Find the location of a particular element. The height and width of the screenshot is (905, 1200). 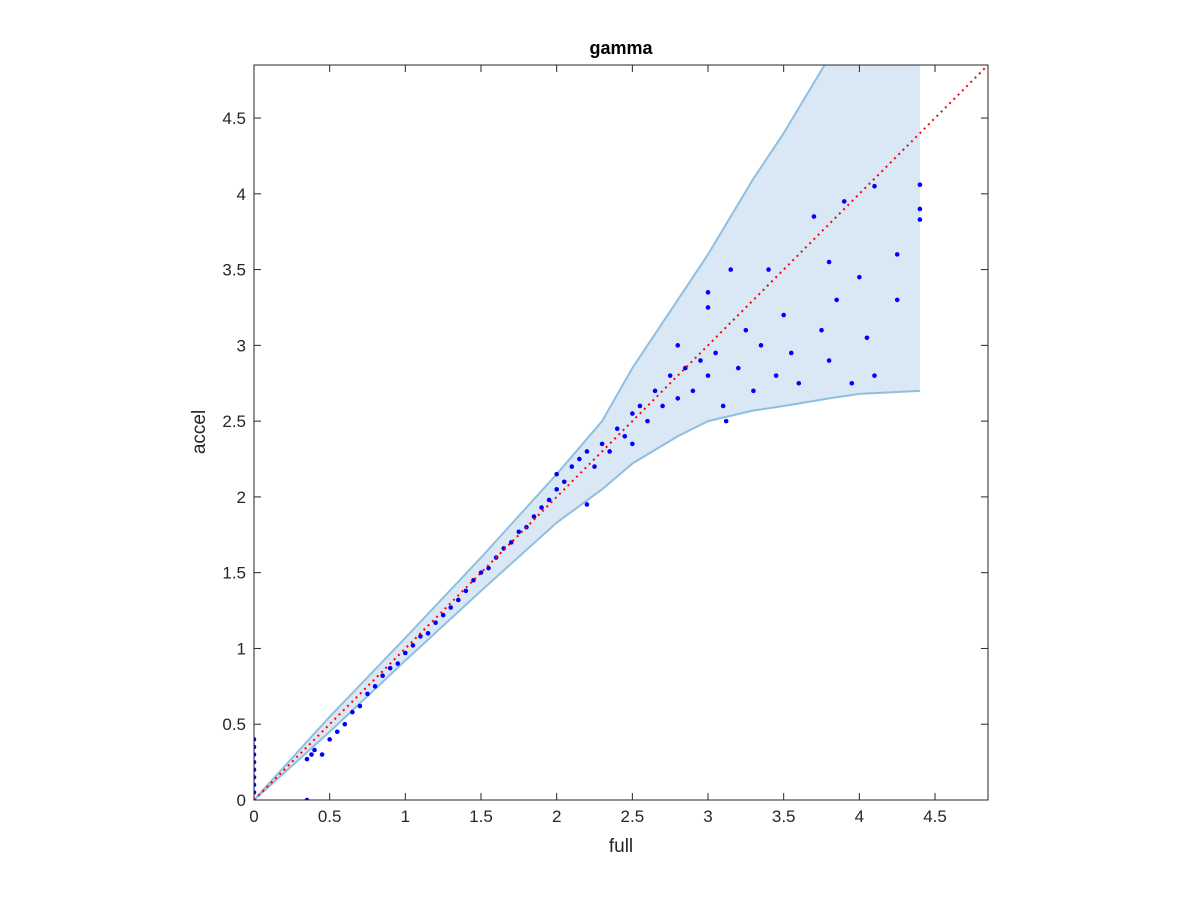

x-tick-label: 0.5 is located at coordinates (330, 816).